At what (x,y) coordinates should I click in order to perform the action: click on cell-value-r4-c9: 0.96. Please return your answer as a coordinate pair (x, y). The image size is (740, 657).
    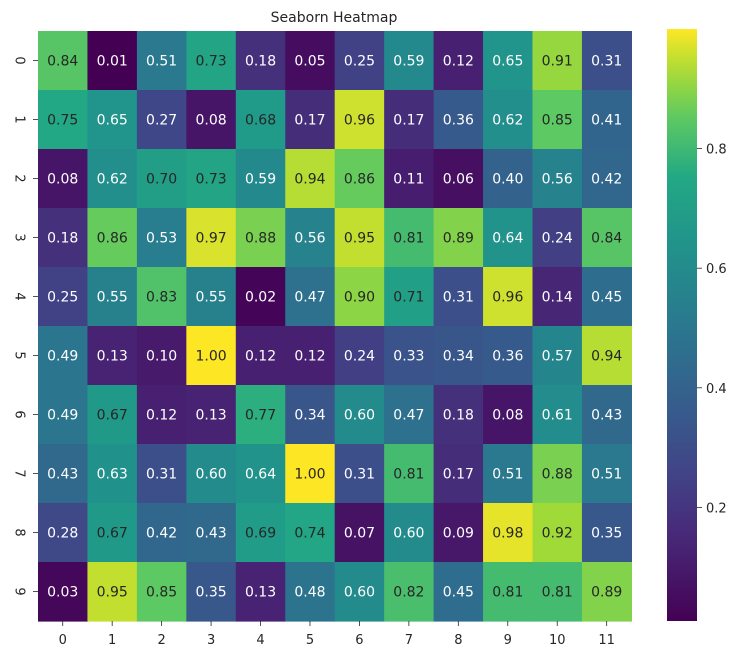
    Looking at the image, I should click on (507, 298).